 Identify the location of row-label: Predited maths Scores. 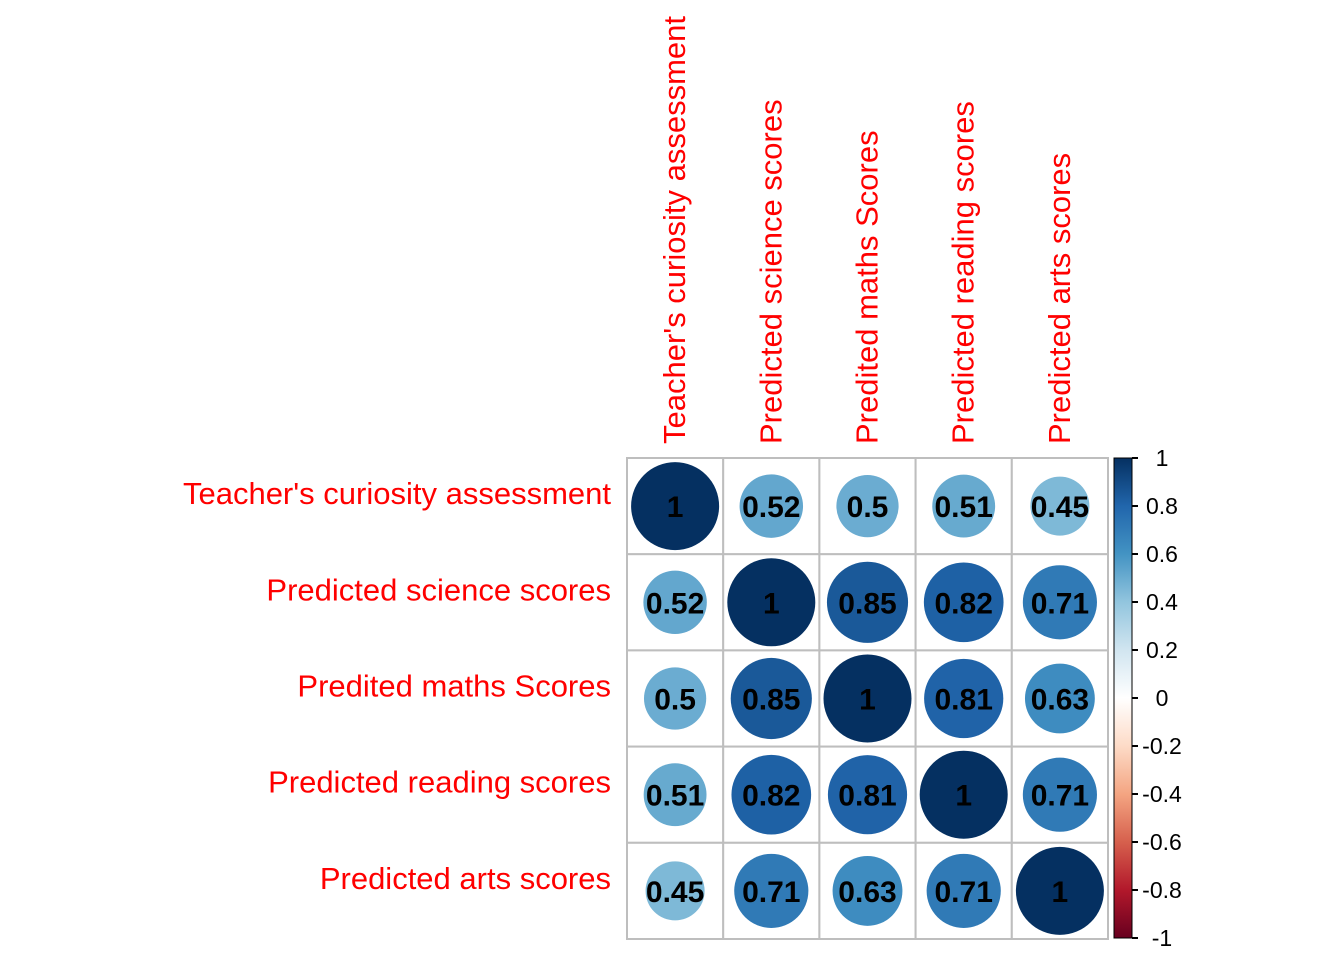
(454, 686).